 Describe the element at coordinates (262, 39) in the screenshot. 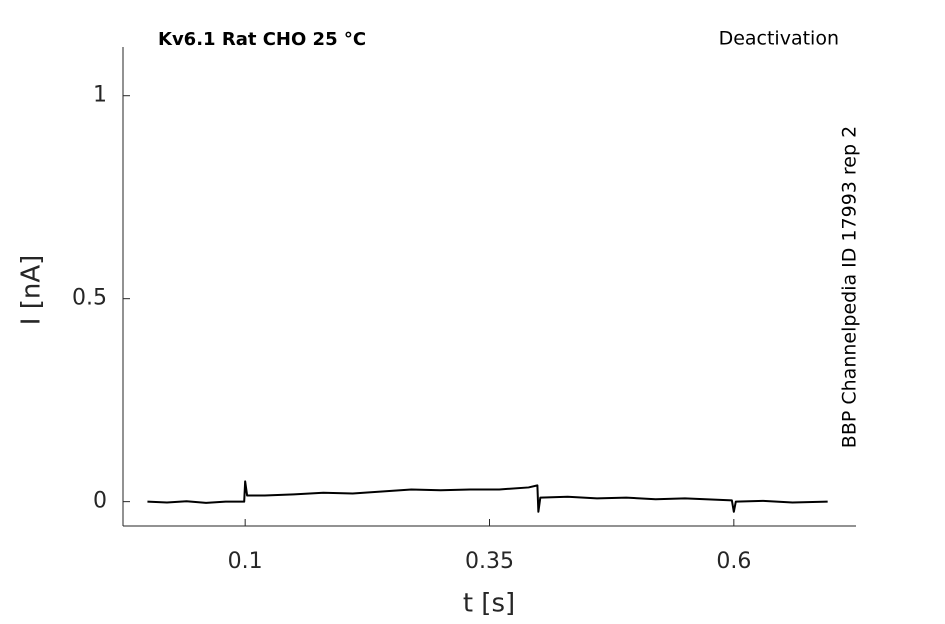

I see `chart-title: Kv6.1 Rat CHO 25 °C` at that location.